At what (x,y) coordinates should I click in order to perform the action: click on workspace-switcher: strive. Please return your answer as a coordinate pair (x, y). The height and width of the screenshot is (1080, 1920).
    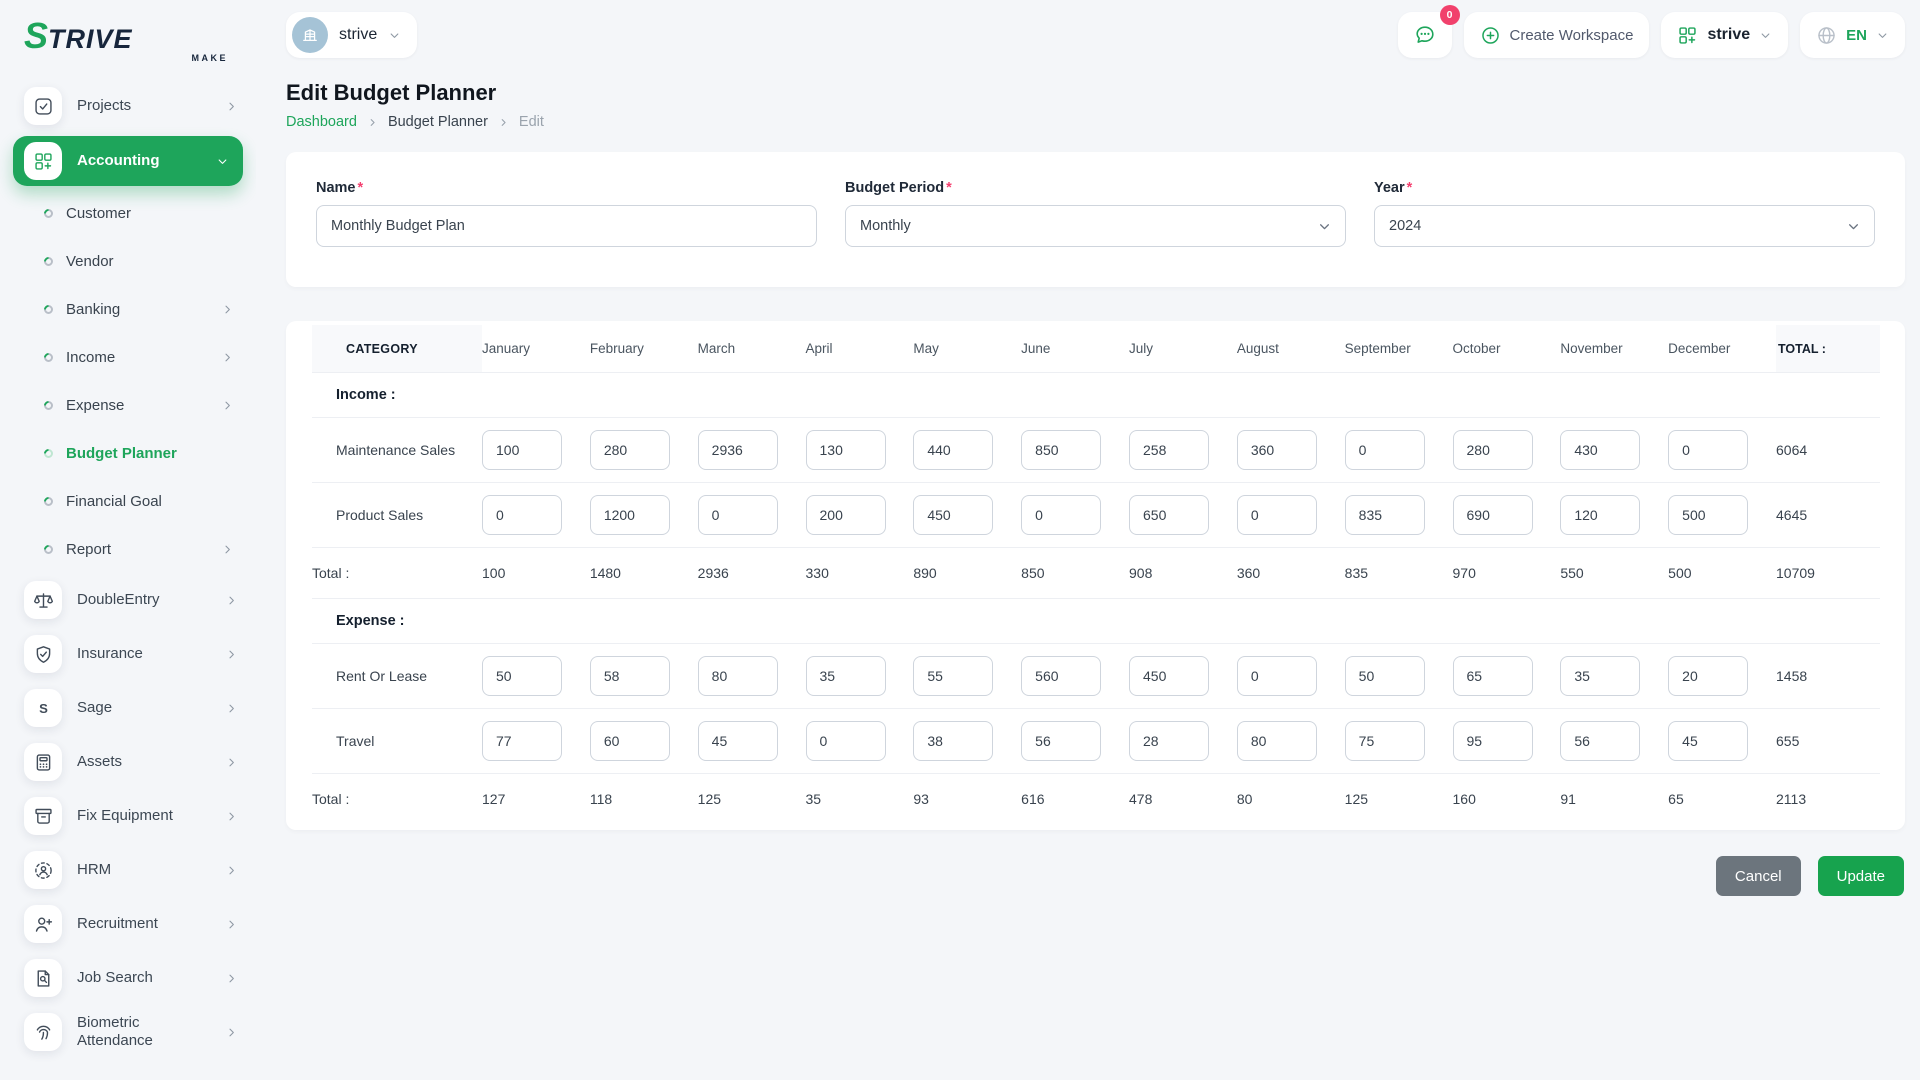
    Looking at the image, I should click on (1725, 35).